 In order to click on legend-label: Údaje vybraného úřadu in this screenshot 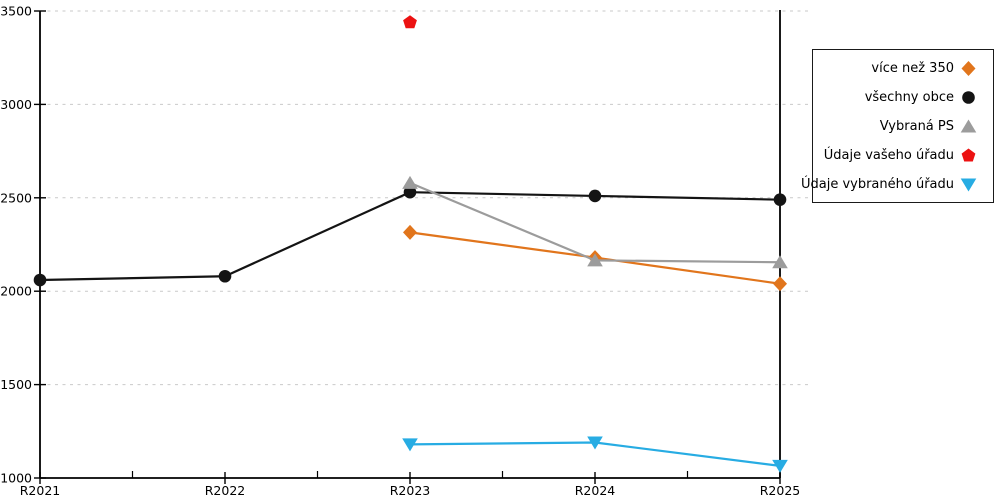, I will do `click(877, 184)`.